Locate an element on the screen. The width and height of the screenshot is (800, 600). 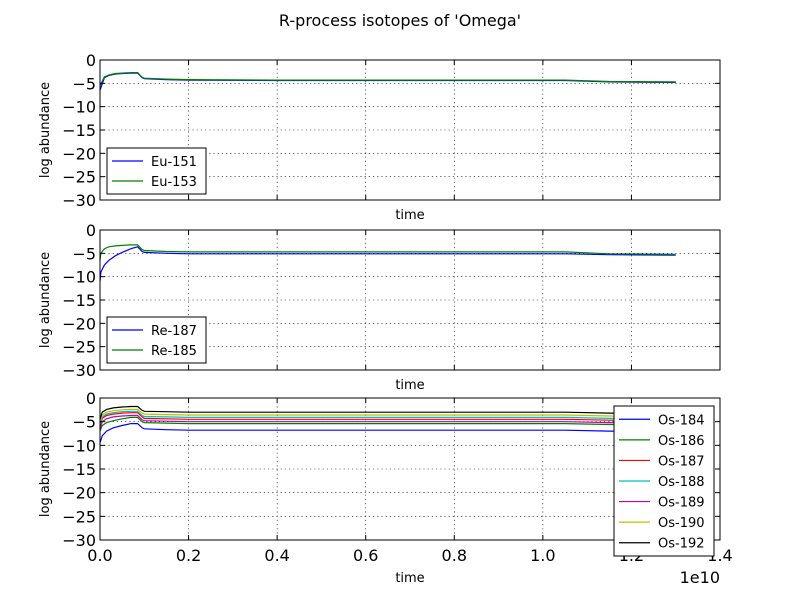
legend-label: Os-188 is located at coordinates (681, 482).